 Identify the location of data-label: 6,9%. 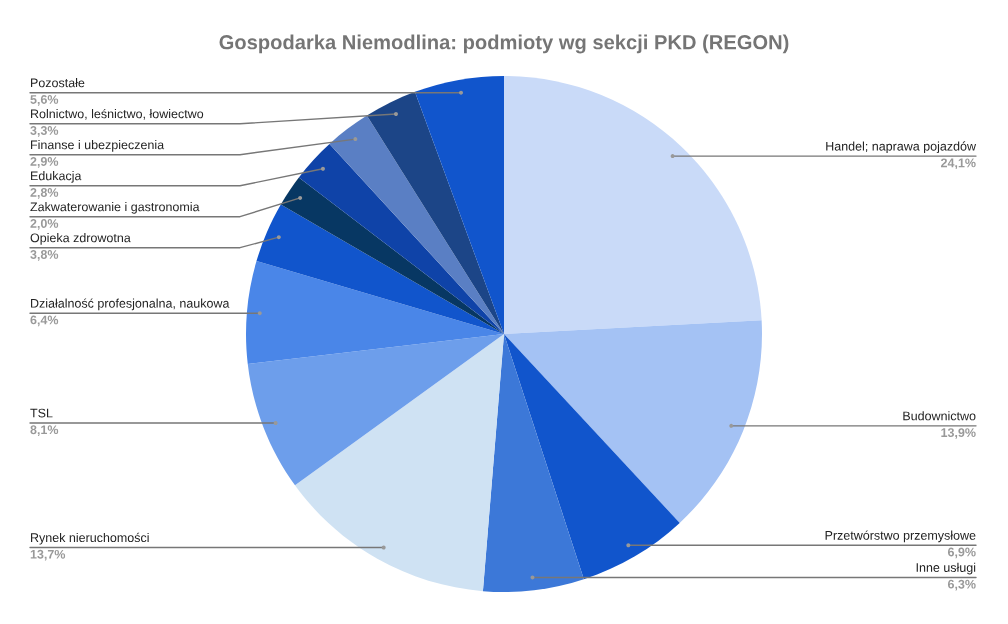
(961, 553).